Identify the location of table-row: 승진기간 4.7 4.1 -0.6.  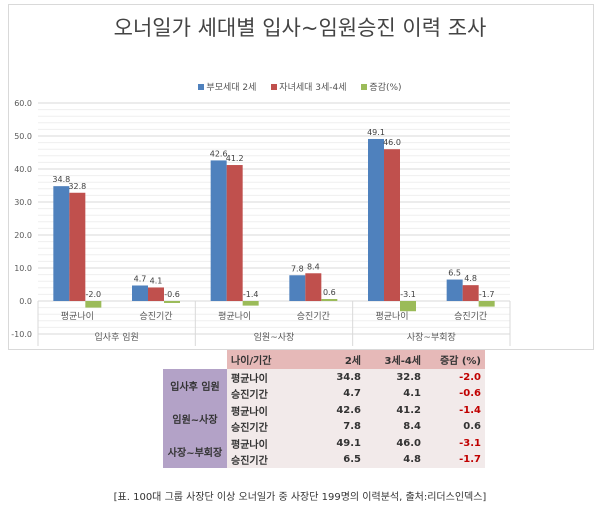
(324, 393).